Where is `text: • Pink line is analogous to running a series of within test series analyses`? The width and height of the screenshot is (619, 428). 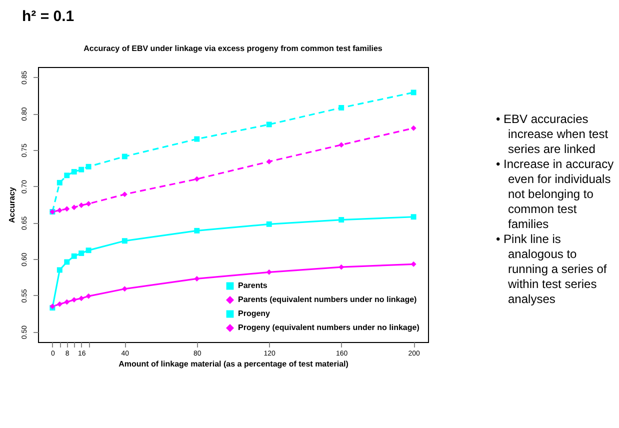
text: • Pink line is analogous to running a series of within test series analyses is located at coordinates (552, 269).